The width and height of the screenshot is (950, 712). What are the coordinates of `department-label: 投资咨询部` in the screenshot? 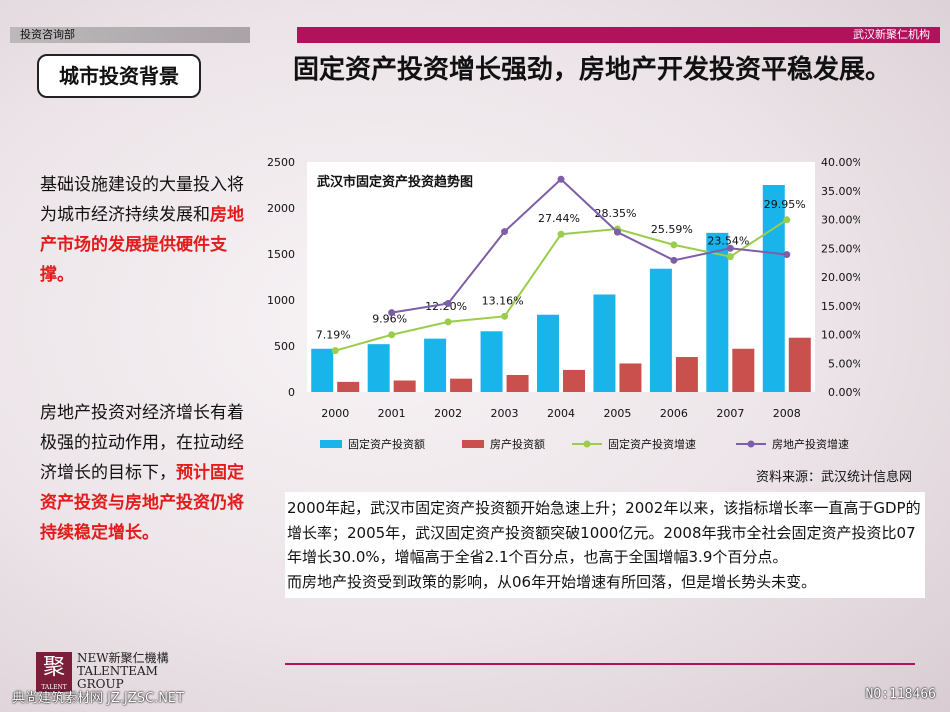 It's located at (130, 35).